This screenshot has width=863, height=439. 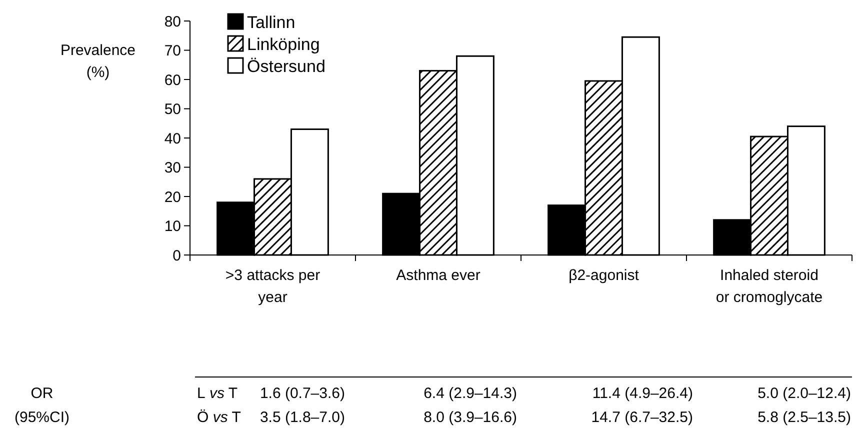 What do you see at coordinates (172, 139) in the screenshot?
I see `y-tick-label: 40` at bounding box center [172, 139].